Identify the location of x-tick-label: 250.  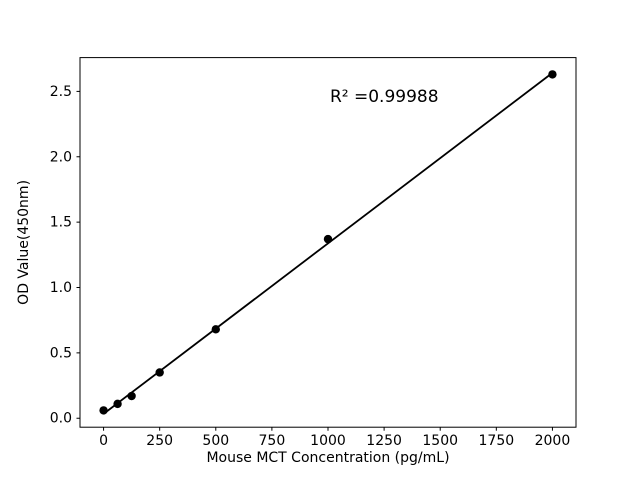
(159, 441).